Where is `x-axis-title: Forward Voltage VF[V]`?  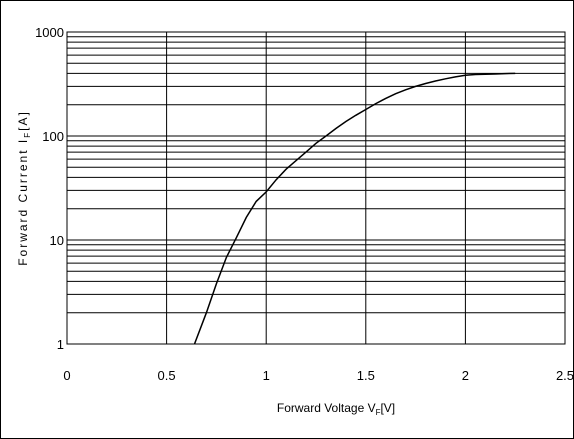
x-axis-title: Forward Voltage VF[V] is located at coordinates (336, 409).